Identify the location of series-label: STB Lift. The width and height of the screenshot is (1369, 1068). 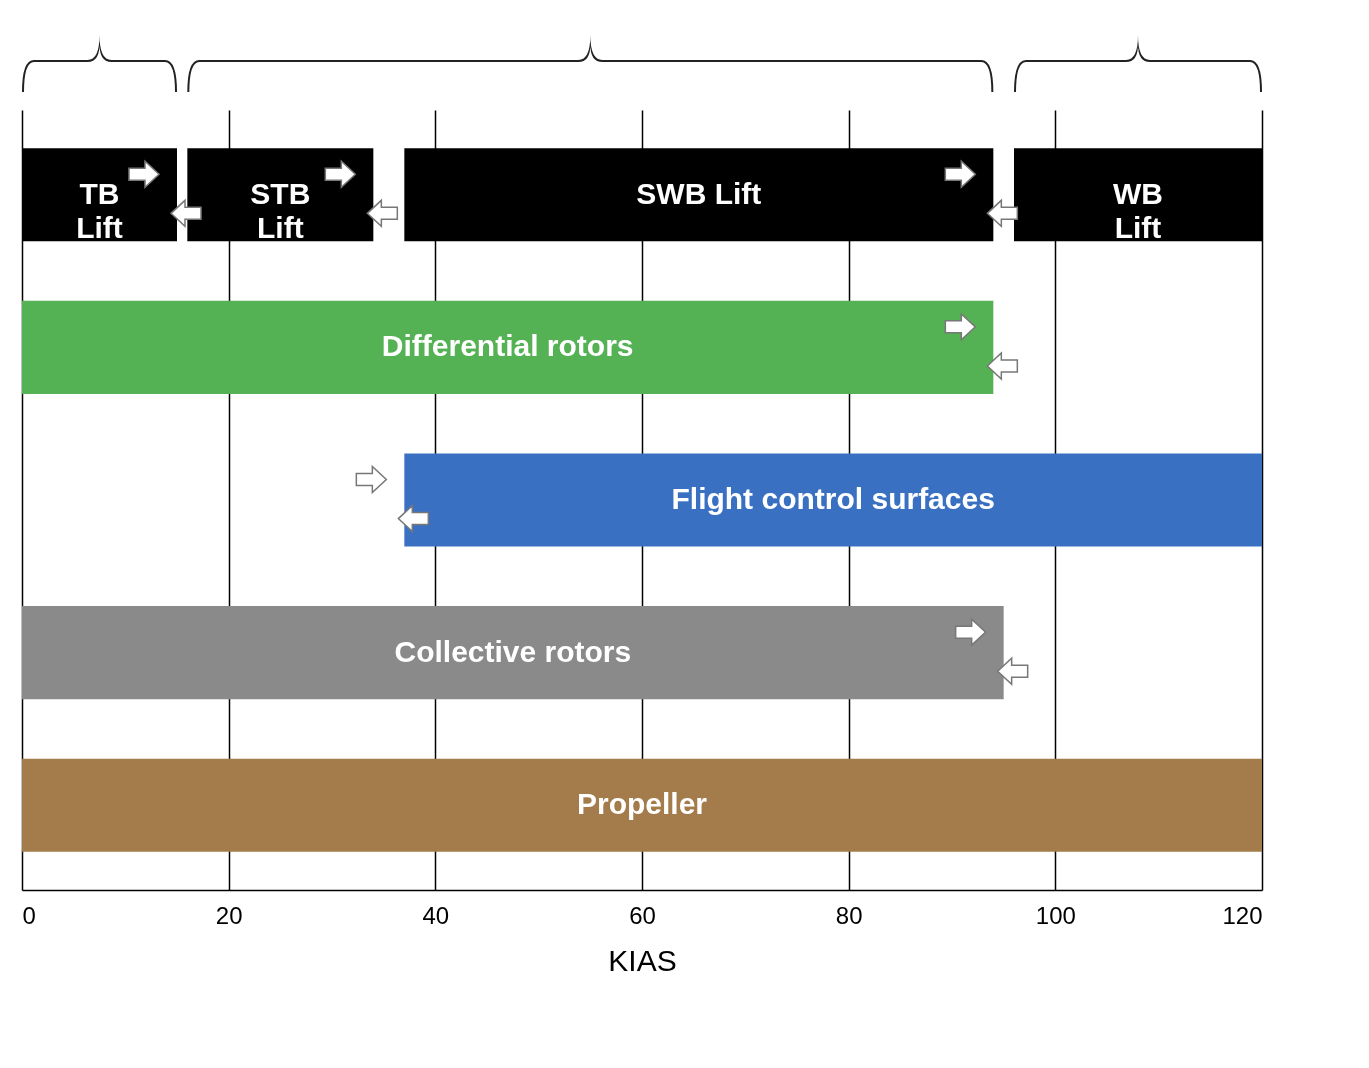
(280, 210).